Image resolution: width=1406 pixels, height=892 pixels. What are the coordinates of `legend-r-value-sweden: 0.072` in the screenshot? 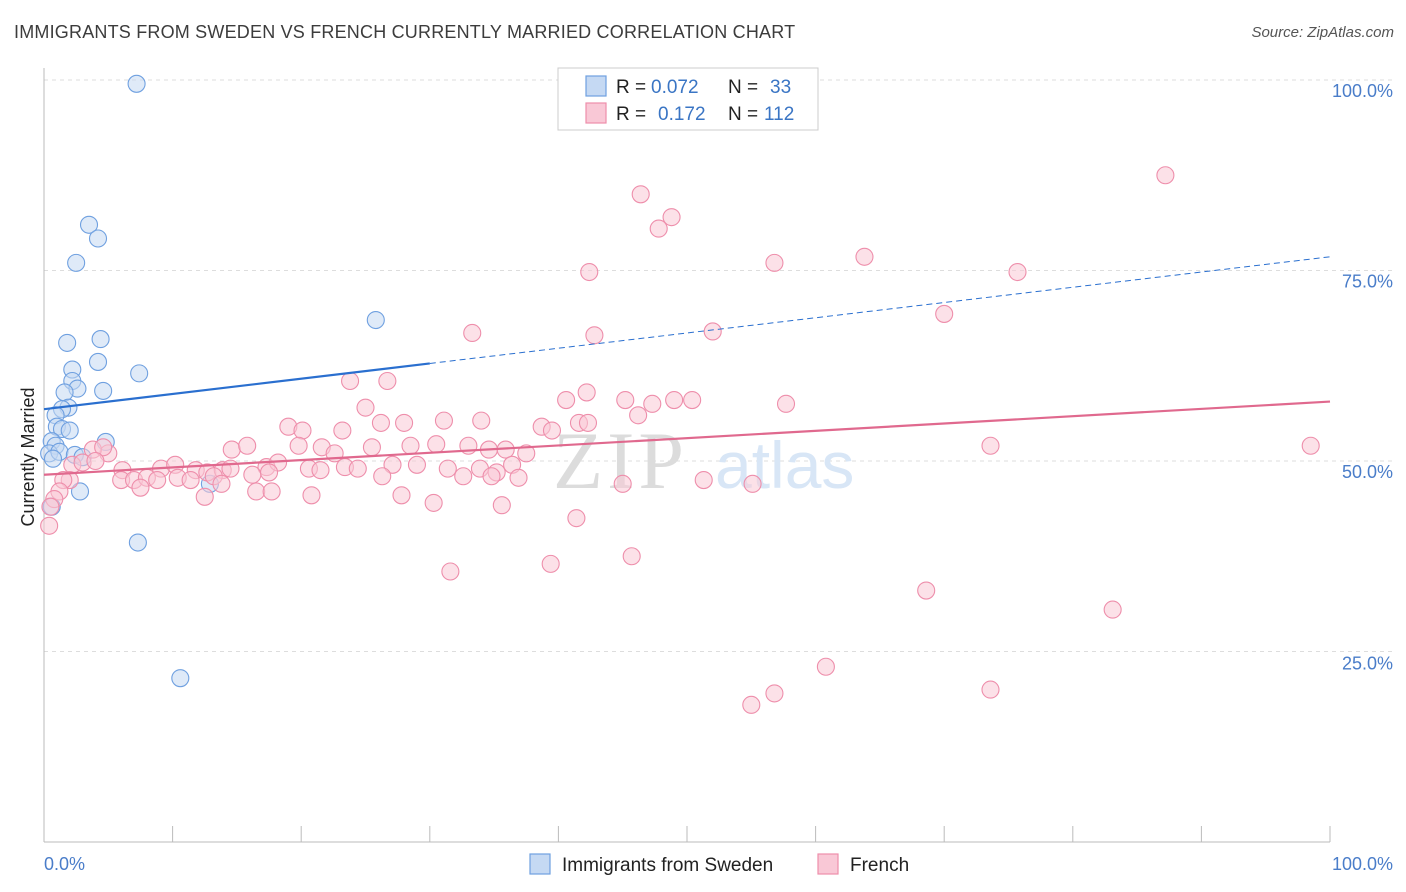 It's located at (675, 87).